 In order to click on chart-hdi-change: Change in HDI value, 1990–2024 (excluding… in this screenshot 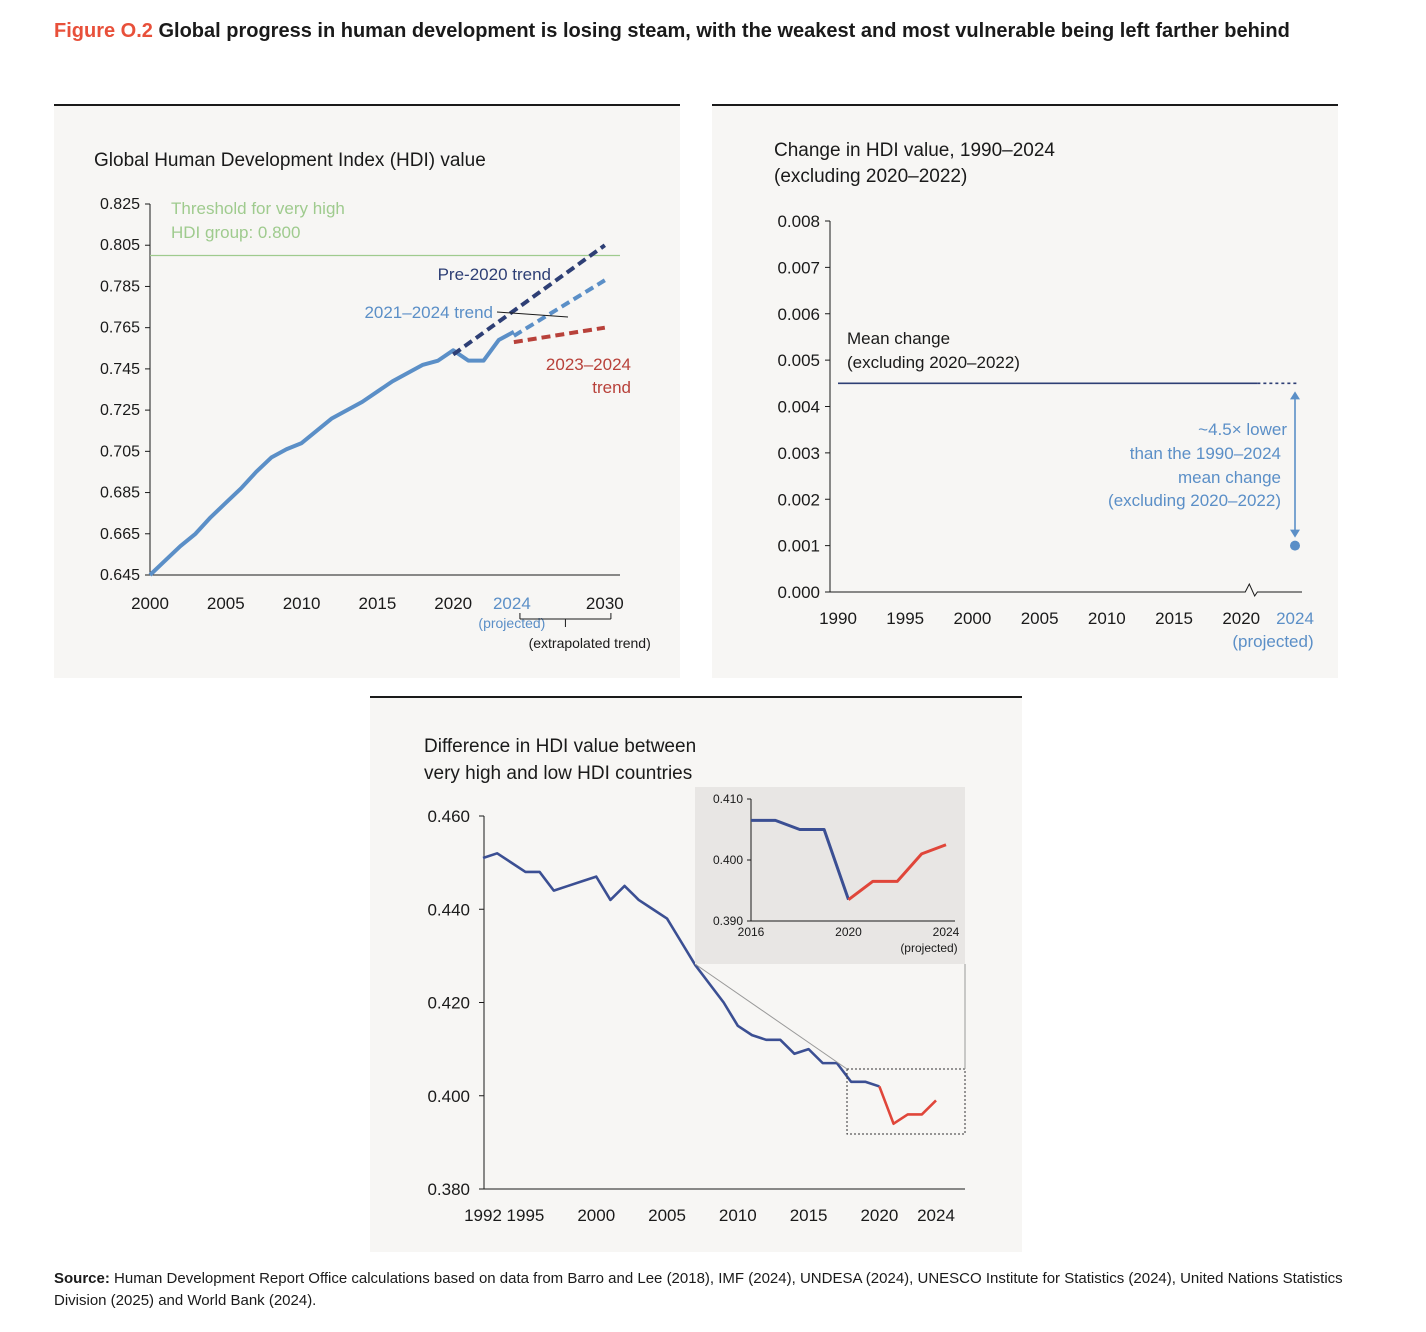, I will do `click(1044, 395)`.